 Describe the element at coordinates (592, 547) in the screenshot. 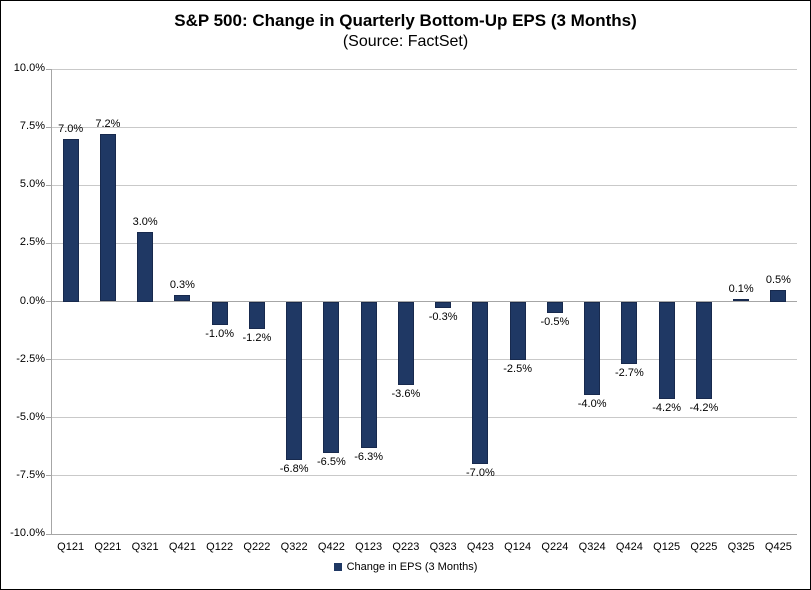

I see `x-axis-label: Q324` at that location.